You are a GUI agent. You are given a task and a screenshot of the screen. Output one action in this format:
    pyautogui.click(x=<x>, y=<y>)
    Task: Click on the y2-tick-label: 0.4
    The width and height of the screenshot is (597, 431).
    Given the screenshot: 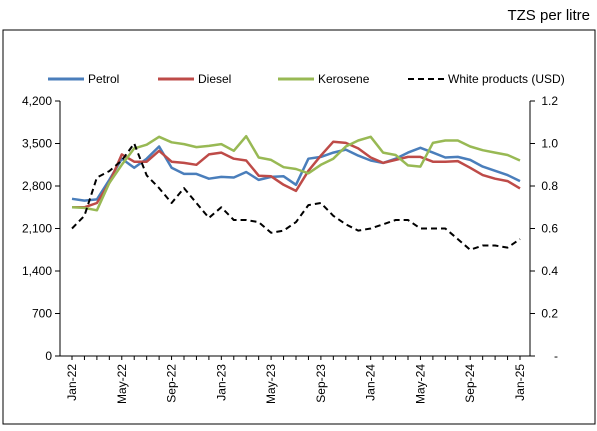 What is the action you would take?
    pyautogui.click(x=549, y=271)
    